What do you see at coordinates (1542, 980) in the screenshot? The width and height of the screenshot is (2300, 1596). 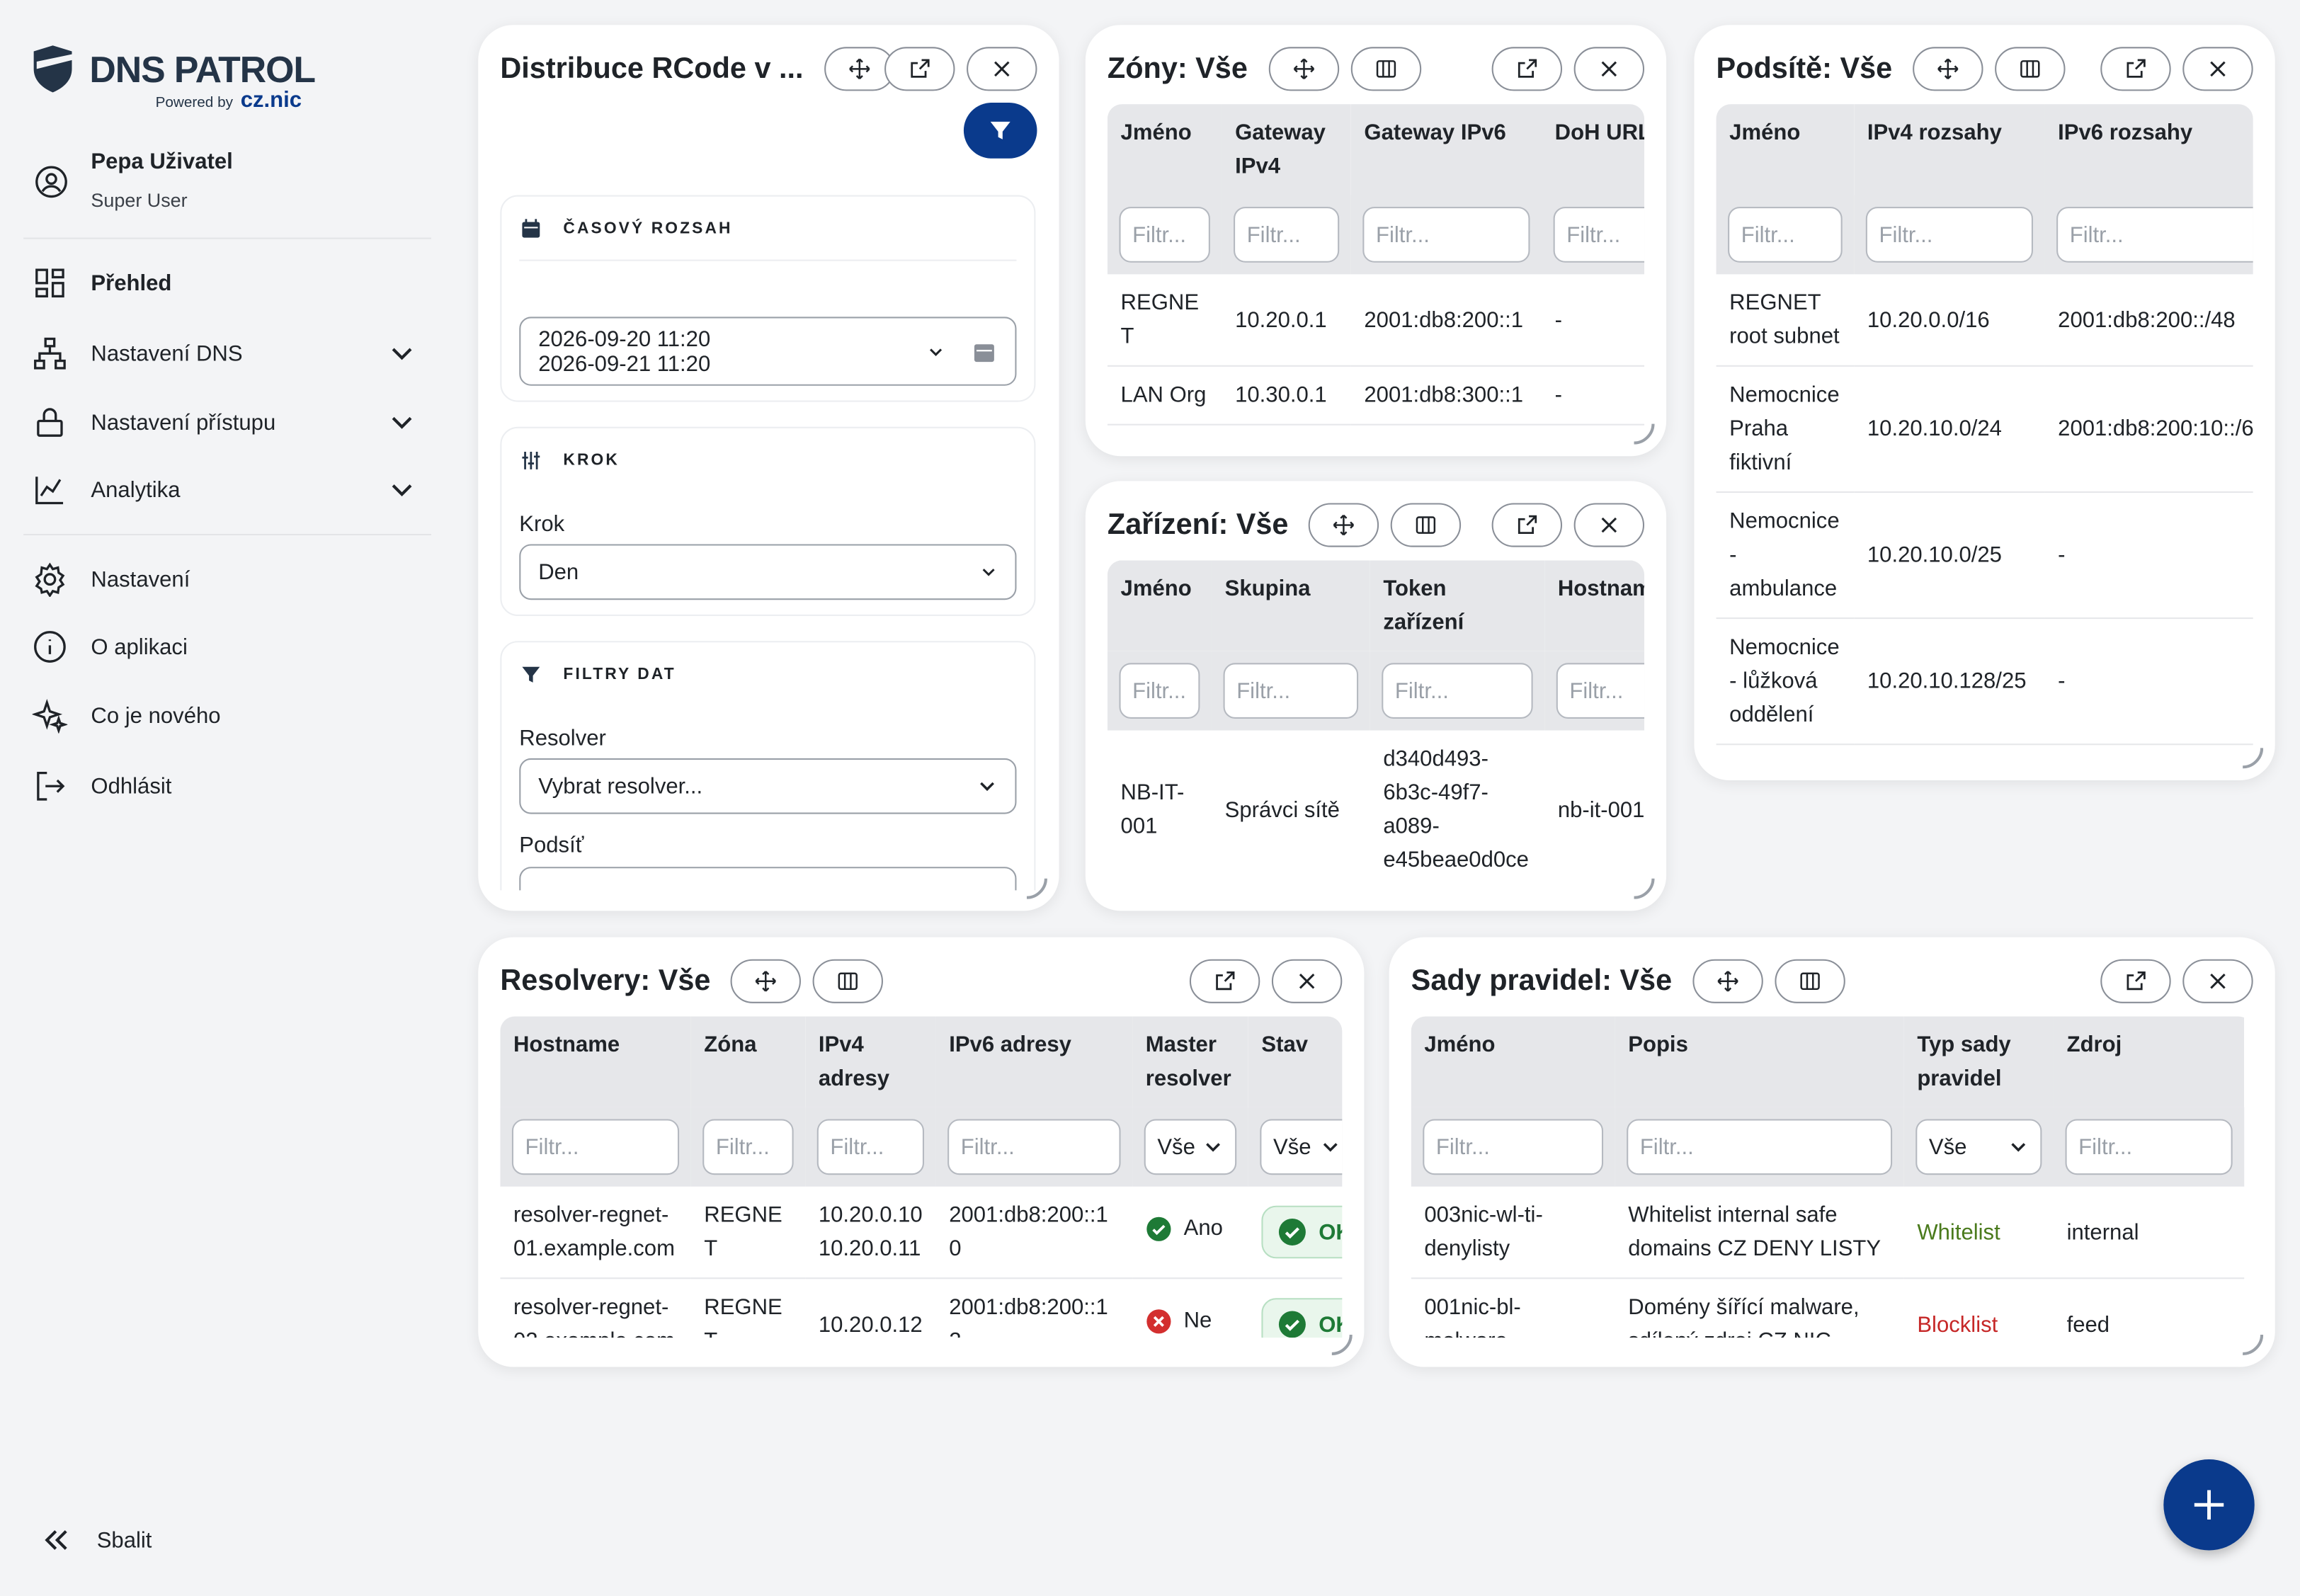 I see `widget-title: Sady pravidel: Vše` at bounding box center [1542, 980].